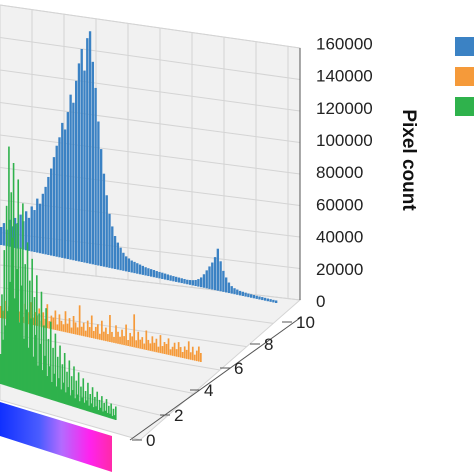 This screenshot has height=474, width=474. I want to click on legend-swatch-green, so click(464, 106).